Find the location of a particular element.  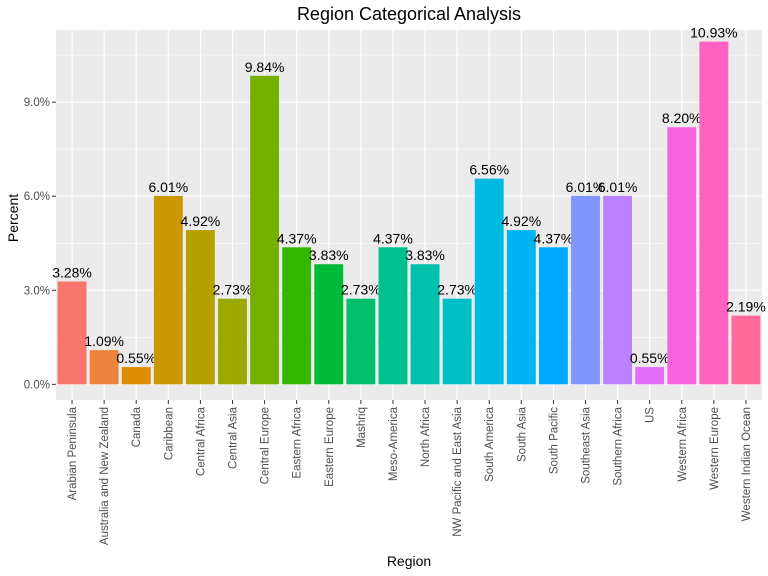

bar-value-label: 10.93% is located at coordinates (713, 33).